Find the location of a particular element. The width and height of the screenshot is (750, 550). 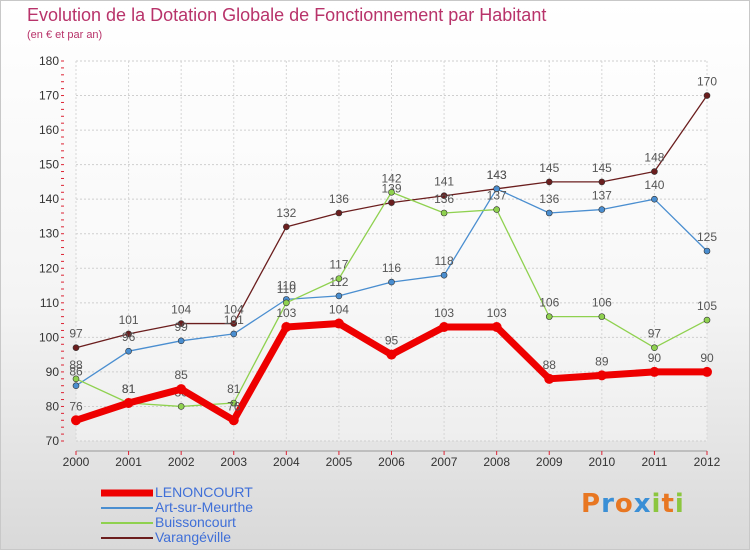

data-label-varangeville: 136 is located at coordinates (339, 199).